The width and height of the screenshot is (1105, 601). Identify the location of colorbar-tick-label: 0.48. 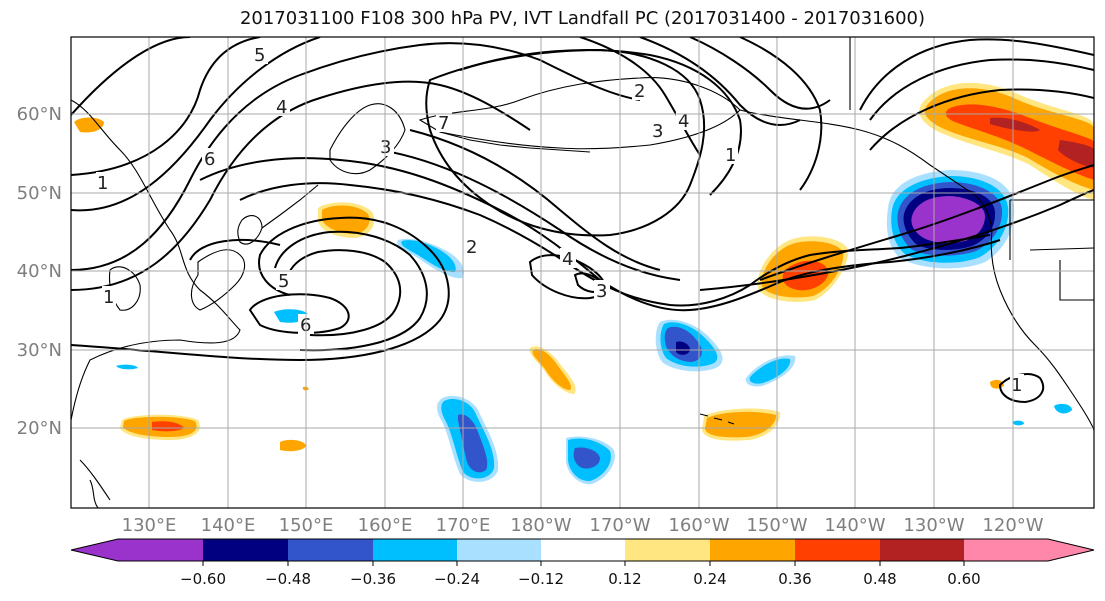
(879, 579).